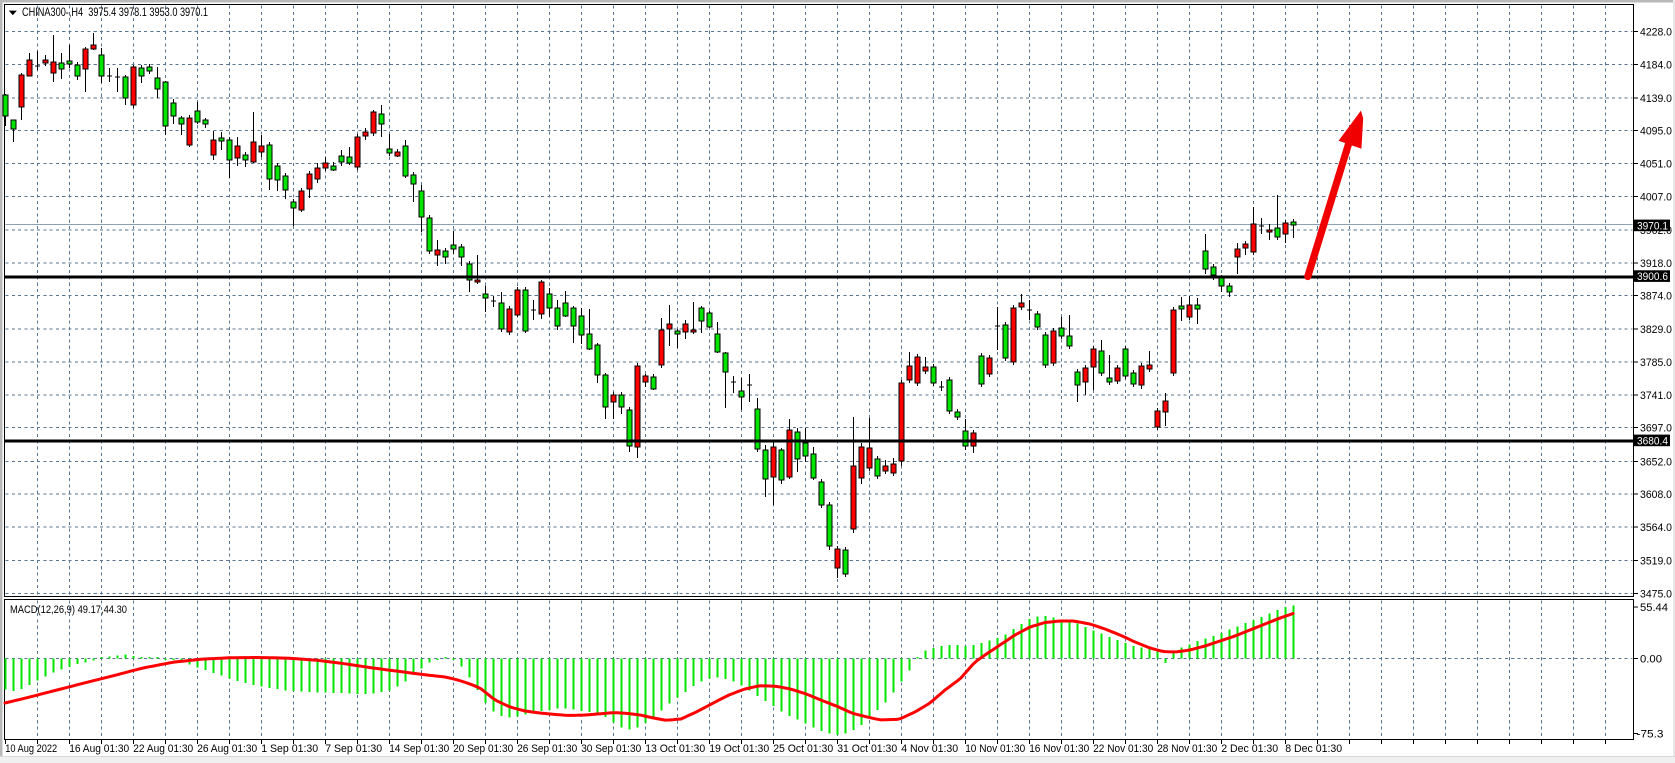  Describe the element at coordinates (227, 749) in the screenshot. I see `svg-text: 26 Aug 01:30` at that location.